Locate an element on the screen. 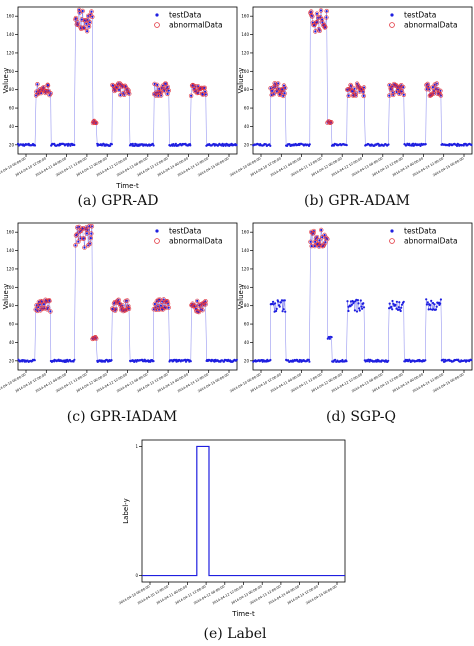 The width and height of the screenshot is (474, 646). y-tick-label: 100 is located at coordinates (245, 287).